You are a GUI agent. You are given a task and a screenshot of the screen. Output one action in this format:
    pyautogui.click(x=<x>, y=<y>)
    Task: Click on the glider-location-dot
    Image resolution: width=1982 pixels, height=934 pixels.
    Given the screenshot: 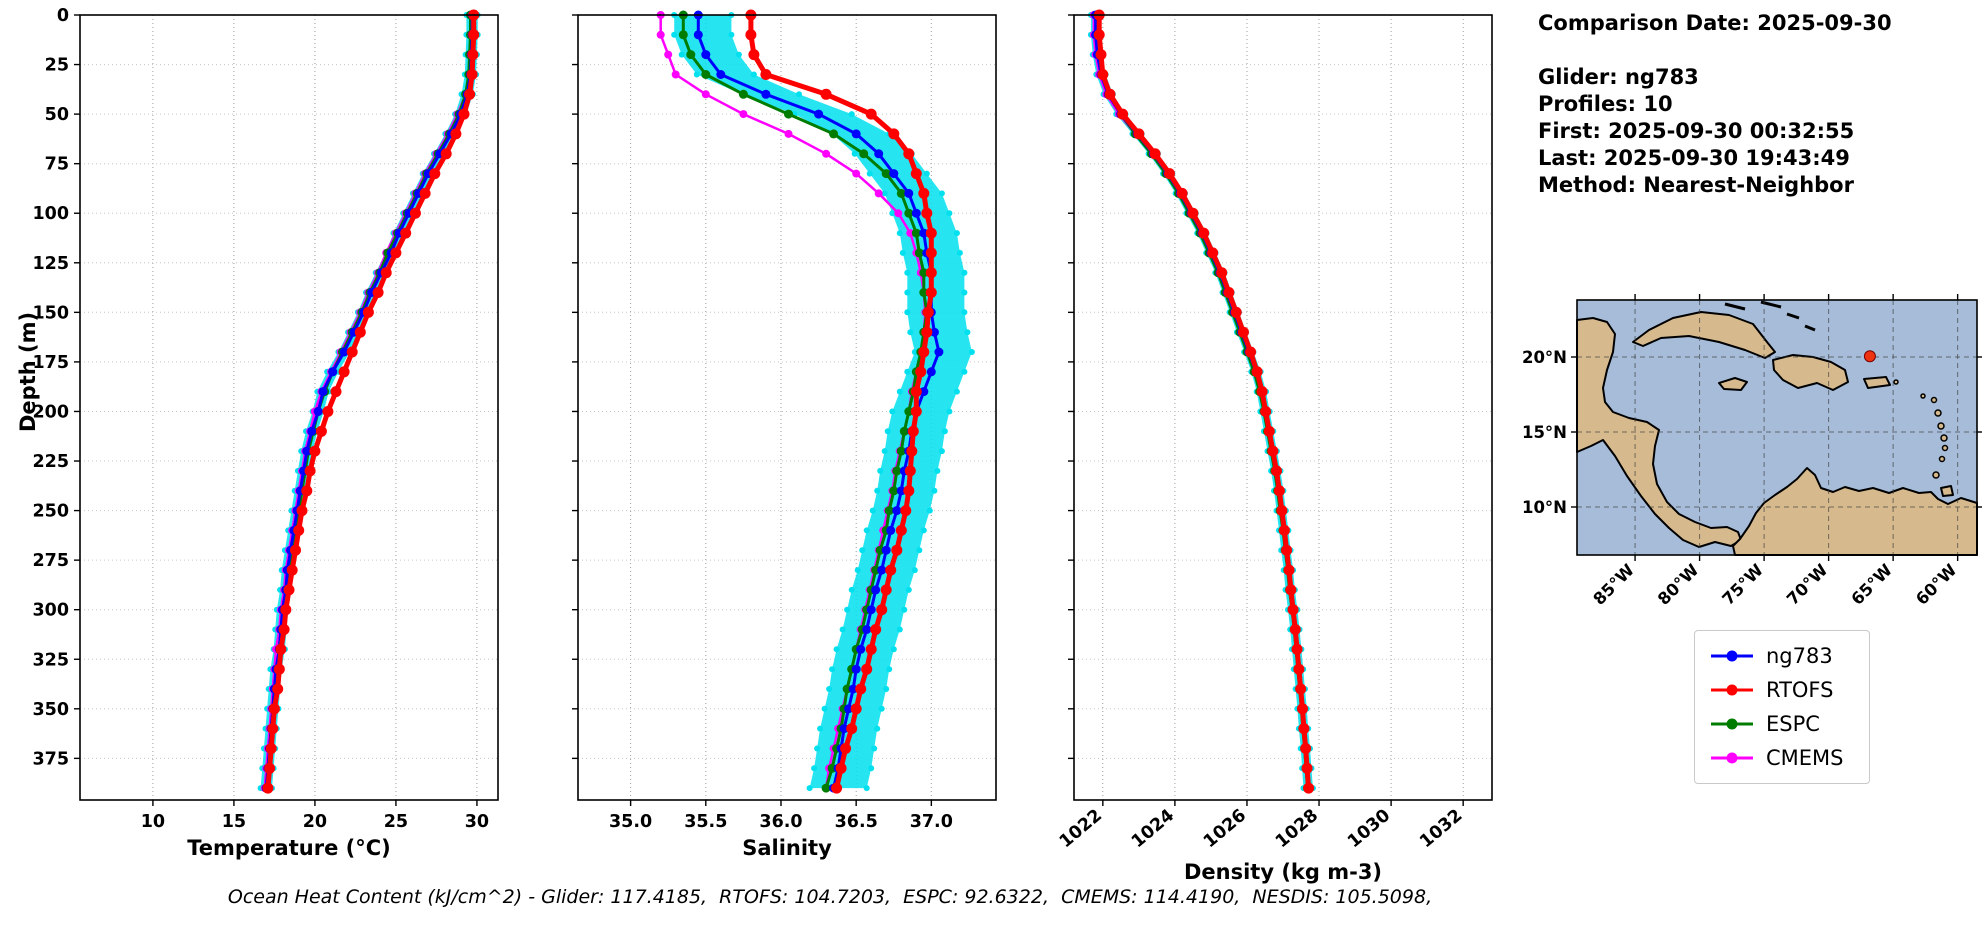 What is the action you would take?
    pyautogui.click(x=1869, y=356)
    